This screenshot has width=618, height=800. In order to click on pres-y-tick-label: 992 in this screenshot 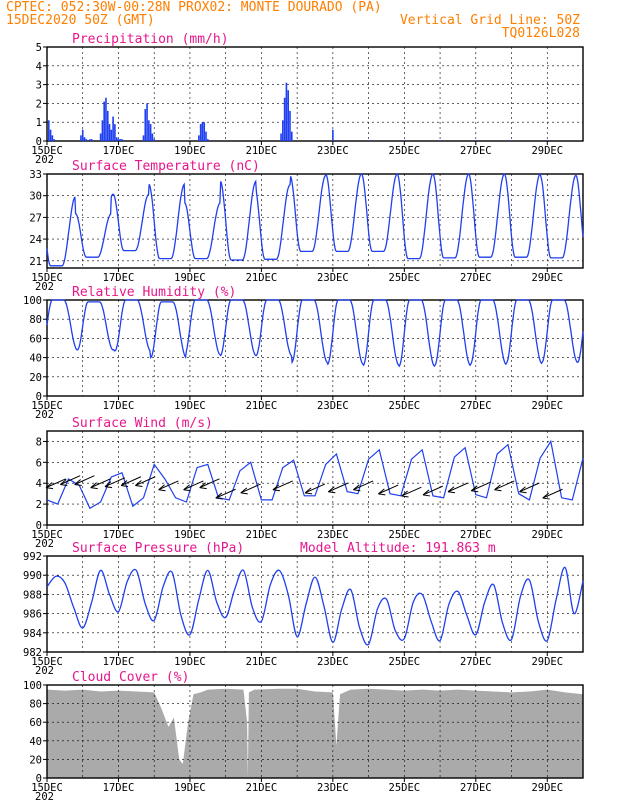, I will do `click(32, 557)`.